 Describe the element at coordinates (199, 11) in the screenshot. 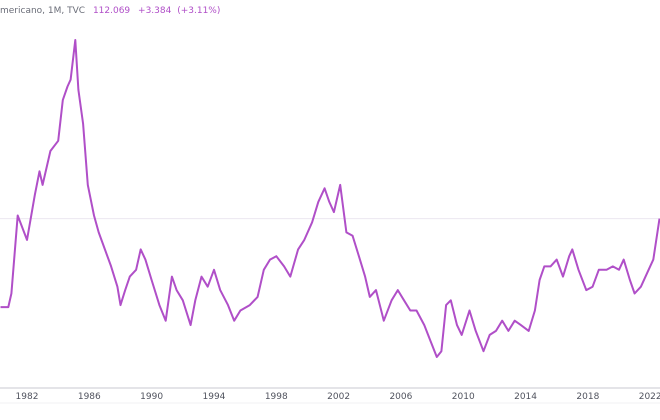

I see `change-percent: (+3.11%)` at that location.